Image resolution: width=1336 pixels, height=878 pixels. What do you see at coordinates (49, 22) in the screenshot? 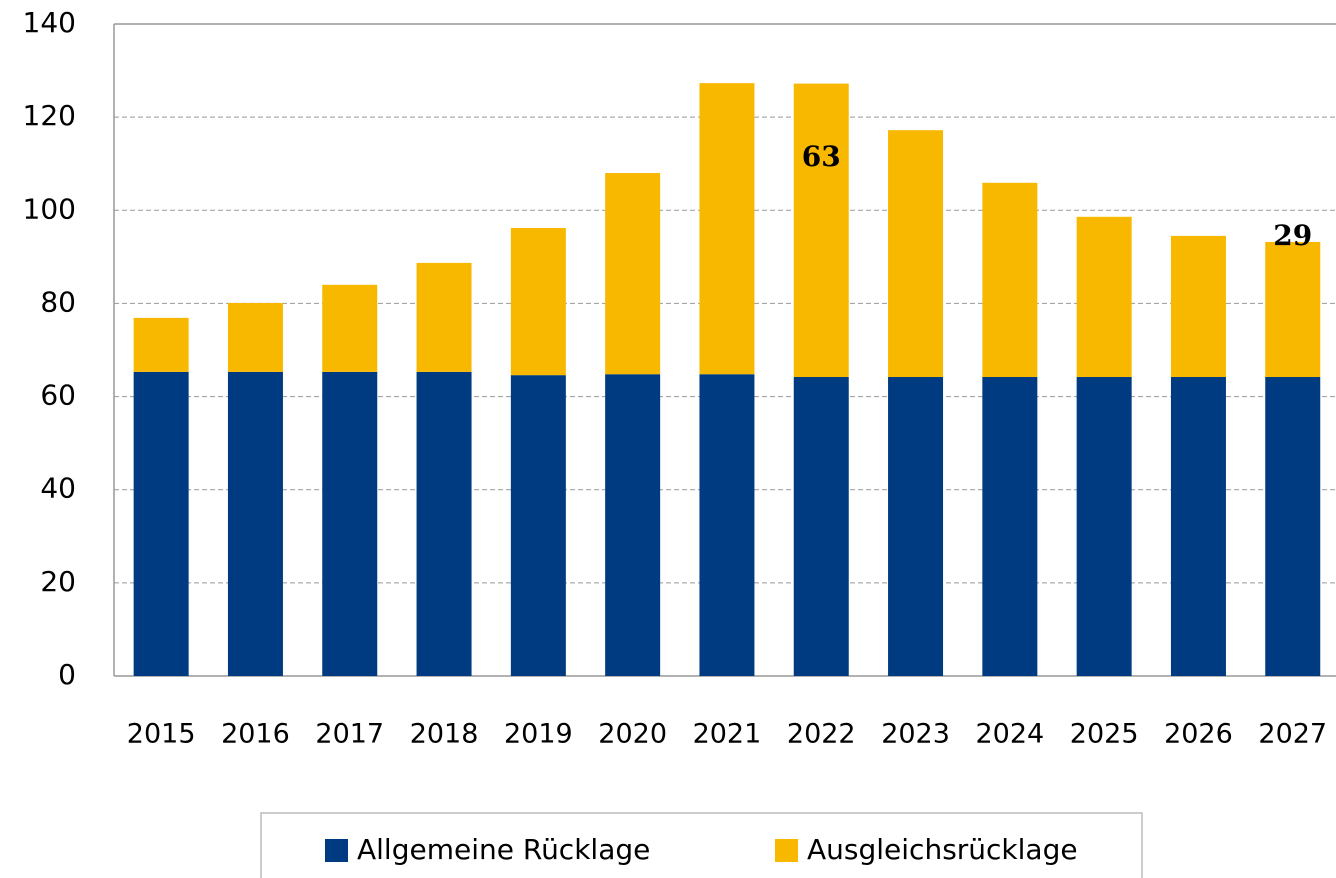
I see `y-tick-label: 140` at bounding box center [49, 22].